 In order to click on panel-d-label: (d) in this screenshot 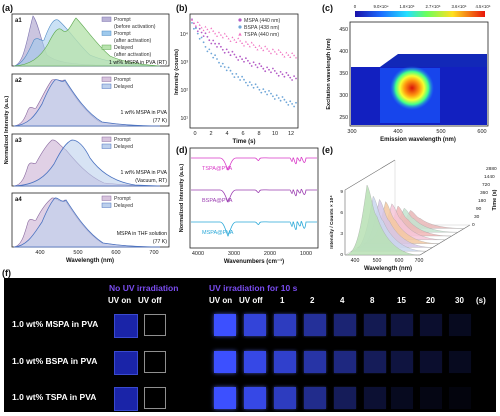, I will do `click(182, 150)`.